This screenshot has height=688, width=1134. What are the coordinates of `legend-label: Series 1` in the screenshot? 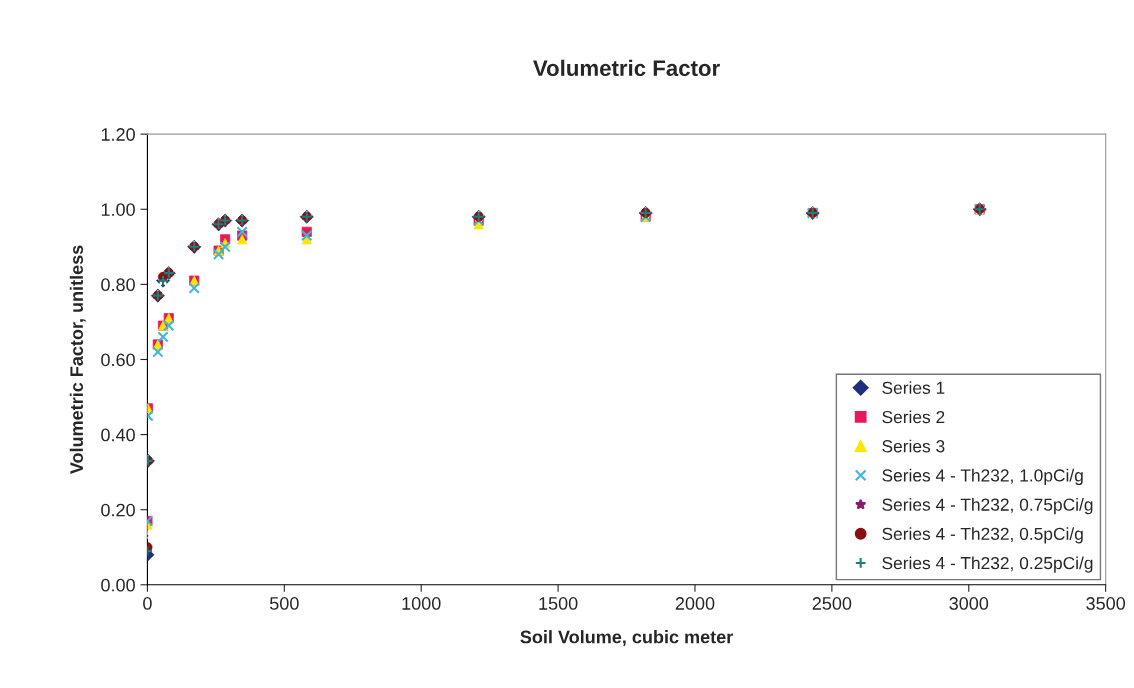 It's located at (913, 387).